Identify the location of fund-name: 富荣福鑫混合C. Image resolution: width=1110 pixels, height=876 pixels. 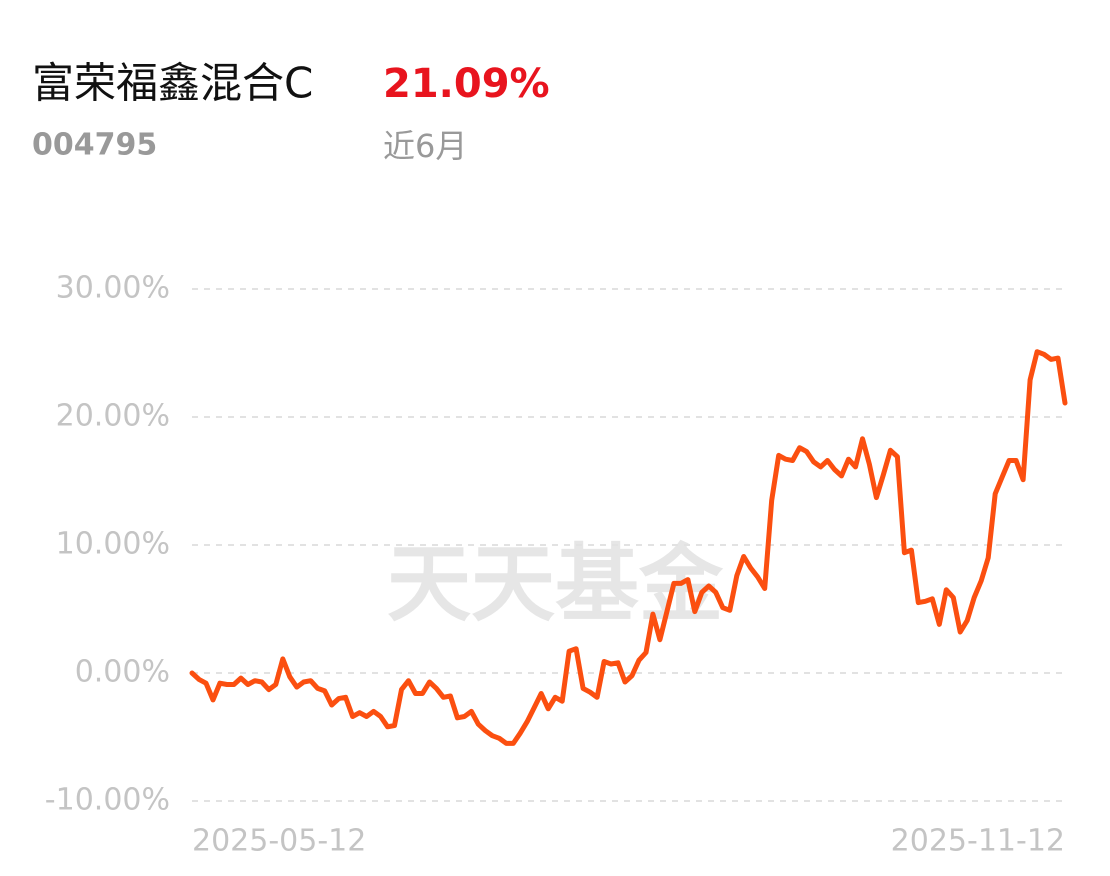
(172, 83).